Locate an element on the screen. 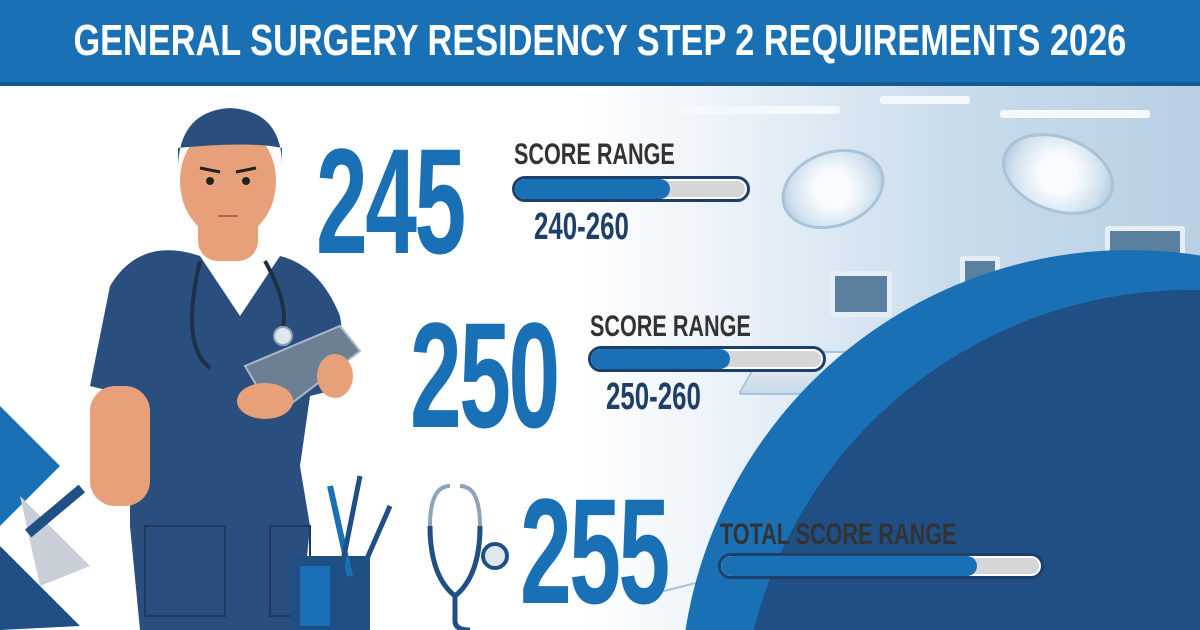 The width and height of the screenshot is (1200, 630). total-score-range-label: TOTAL SCORE RANGE is located at coordinates (838, 534).